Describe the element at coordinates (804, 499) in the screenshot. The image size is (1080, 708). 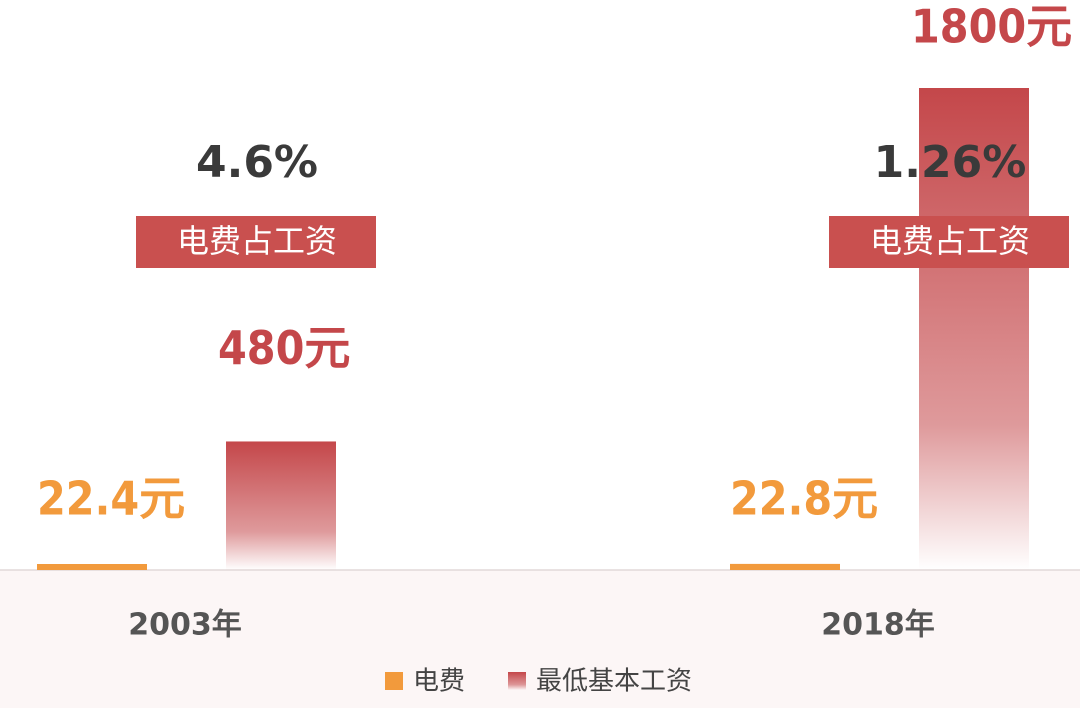
I see `value-label: 22.8元` at that location.